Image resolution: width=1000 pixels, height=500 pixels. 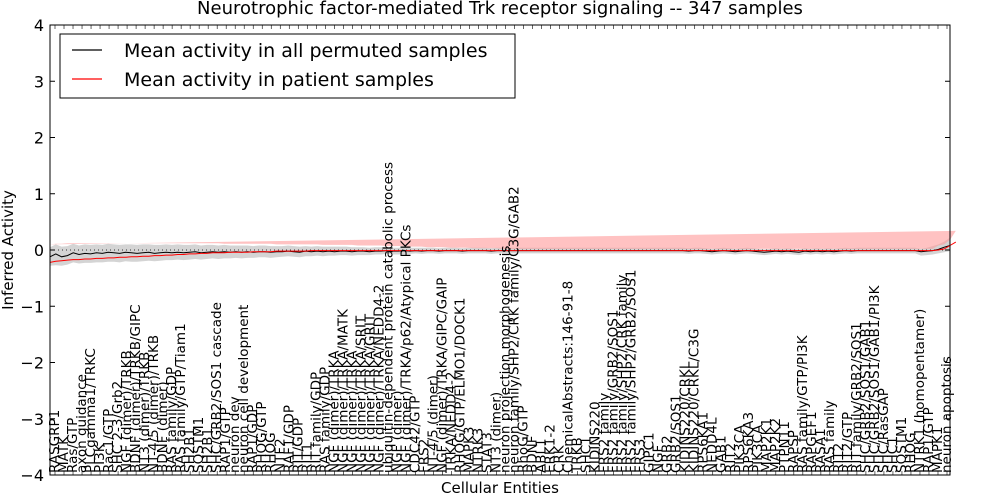 I want to click on entity-label: RPS6KA3, so click(x=749, y=442).